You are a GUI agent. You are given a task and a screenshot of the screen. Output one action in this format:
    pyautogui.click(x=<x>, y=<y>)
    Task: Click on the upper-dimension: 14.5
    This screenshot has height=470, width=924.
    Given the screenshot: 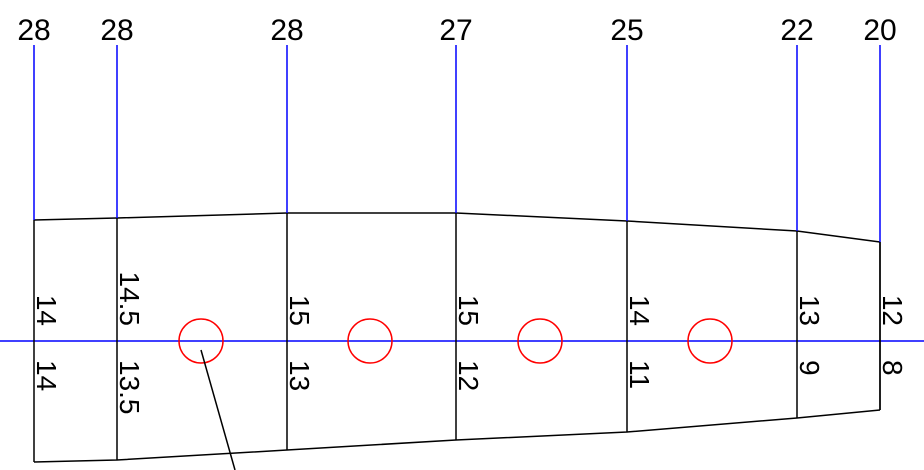 What is the action you would take?
    pyautogui.click(x=129, y=299)
    